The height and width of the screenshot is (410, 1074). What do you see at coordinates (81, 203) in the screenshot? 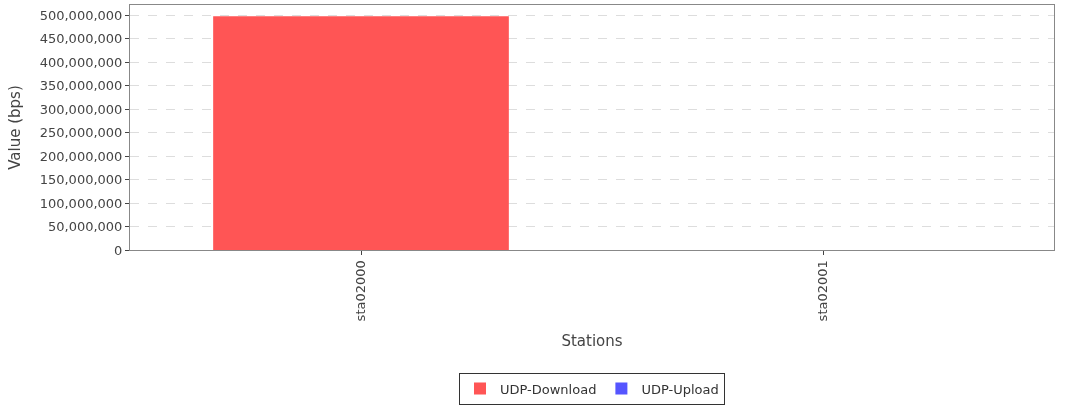
I see `y-tick-label: 100,000,000` at bounding box center [81, 203].